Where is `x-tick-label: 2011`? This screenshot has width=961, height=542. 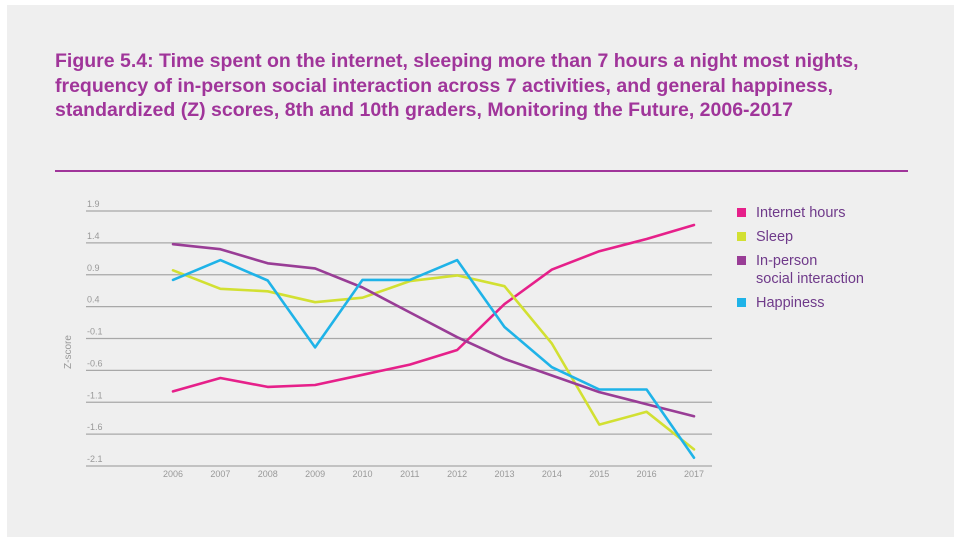 x-tick-label: 2011 is located at coordinates (409, 474).